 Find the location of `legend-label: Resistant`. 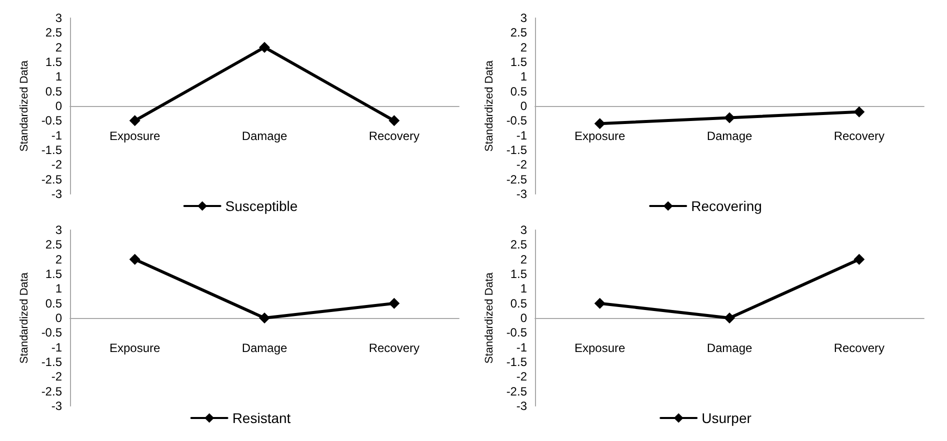

legend-label: Resistant is located at coordinates (261, 418).